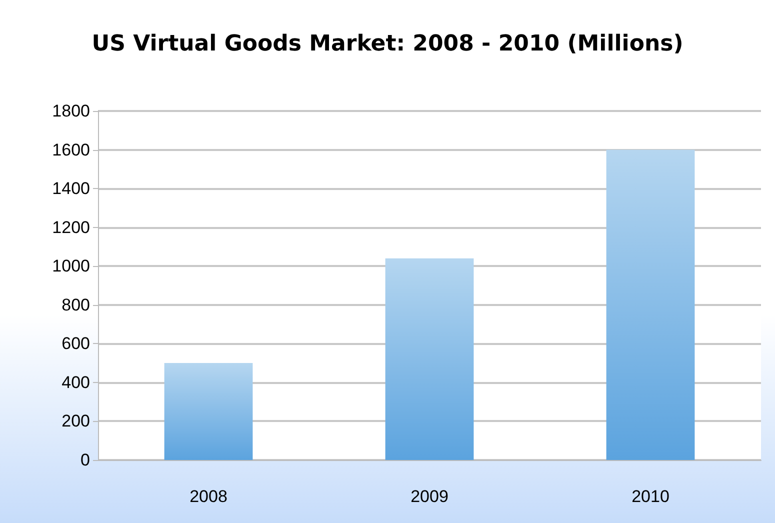 The height and width of the screenshot is (523, 775). Describe the element at coordinates (71, 266) in the screenshot. I see `y-tick-label: 1000` at that location.